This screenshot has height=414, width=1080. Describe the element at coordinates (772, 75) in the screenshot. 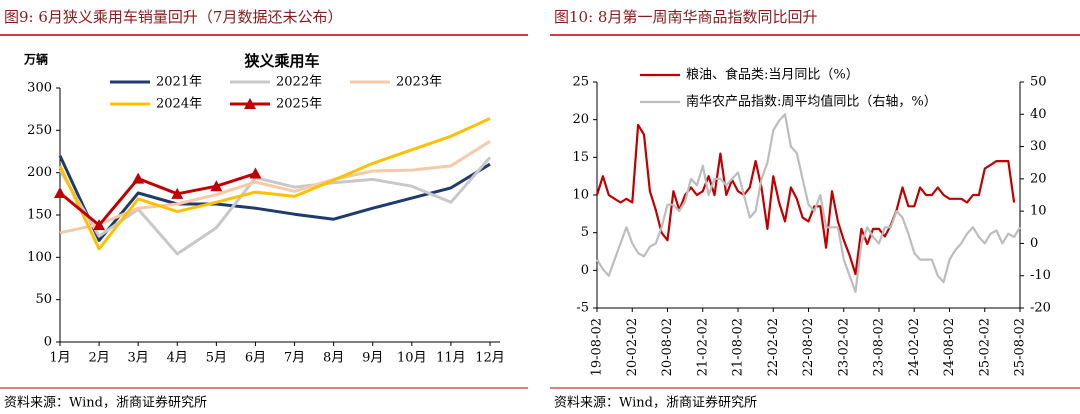

I see `legend-label: 粮油、食品类:当月同比（%）` at that location.